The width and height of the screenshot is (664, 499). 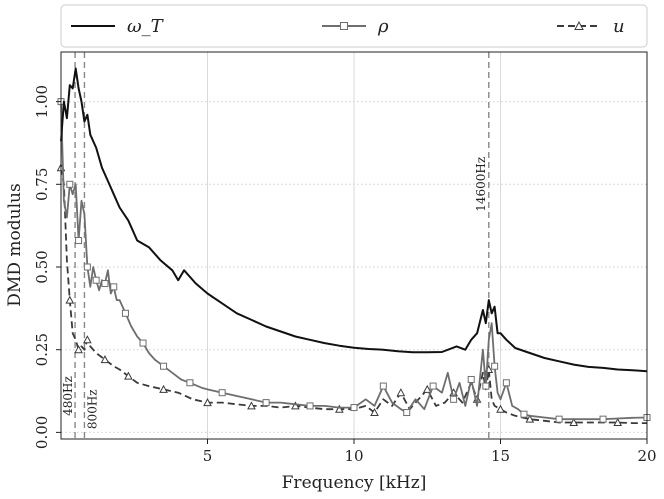 I want to click on legend-label: ω_T, so click(x=146, y=26).